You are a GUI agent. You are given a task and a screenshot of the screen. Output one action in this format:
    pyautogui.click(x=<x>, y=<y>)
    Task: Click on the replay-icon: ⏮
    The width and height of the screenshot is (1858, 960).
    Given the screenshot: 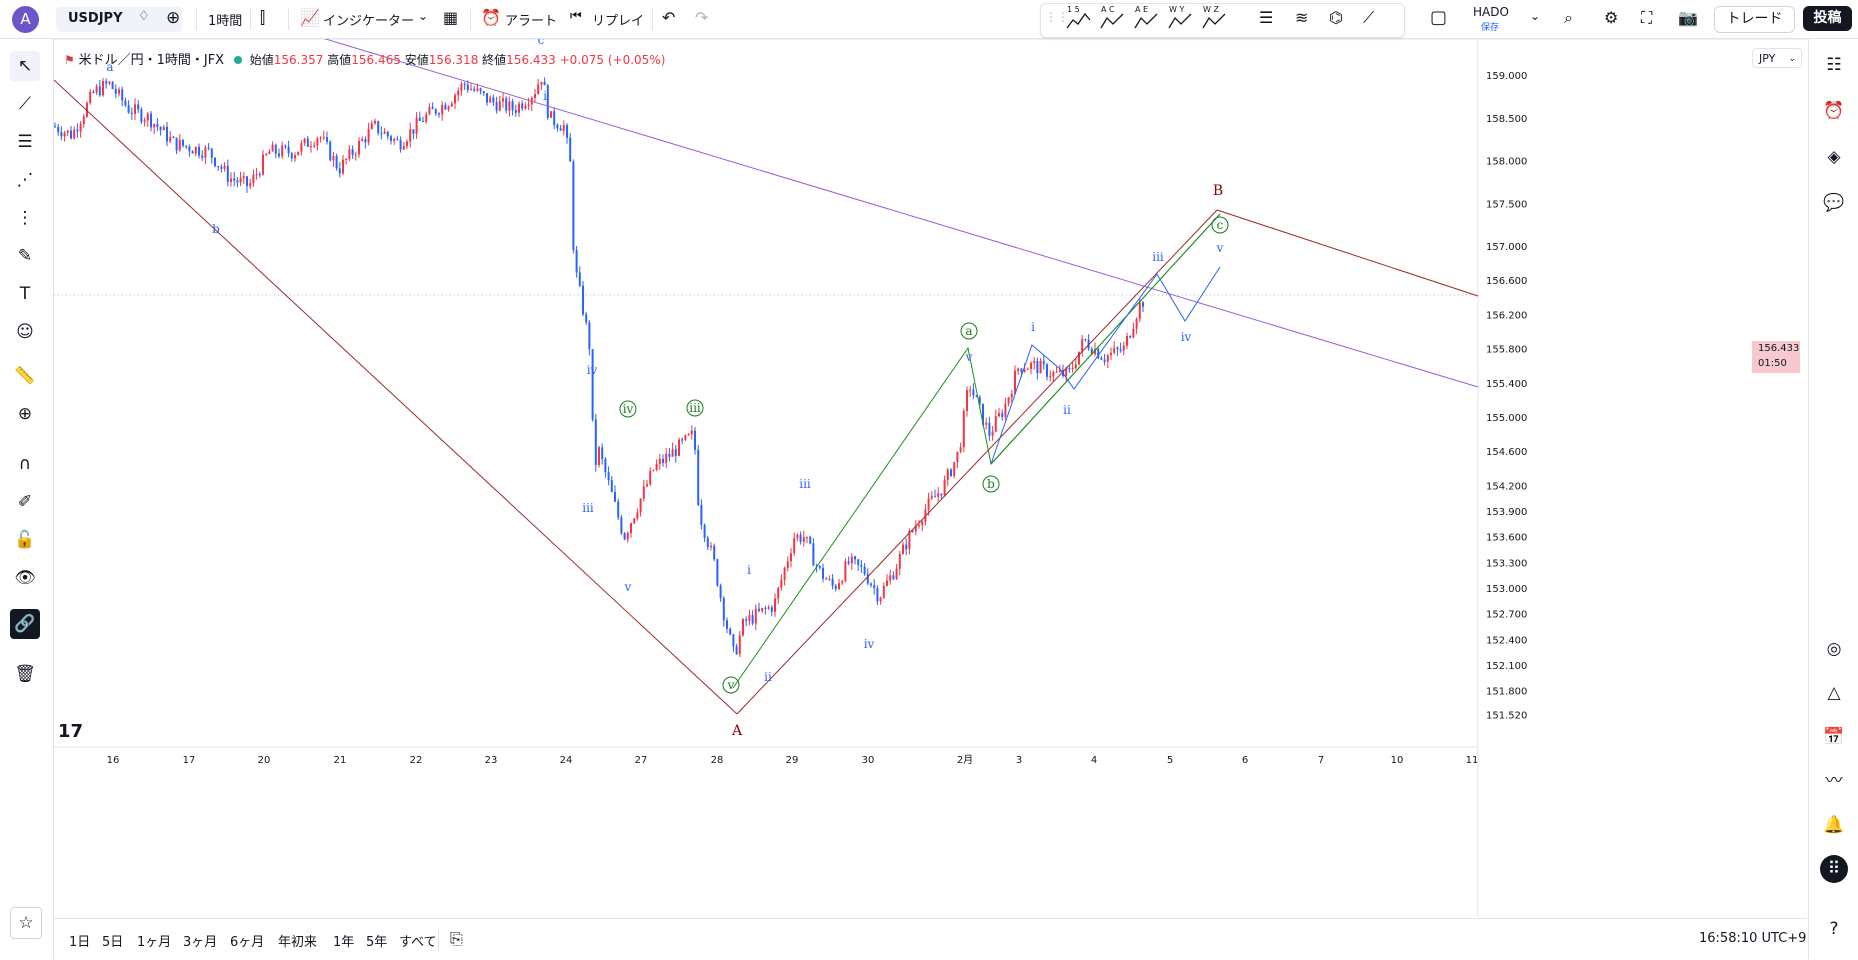 What is the action you would take?
    pyautogui.click(x=576, y=16)
    